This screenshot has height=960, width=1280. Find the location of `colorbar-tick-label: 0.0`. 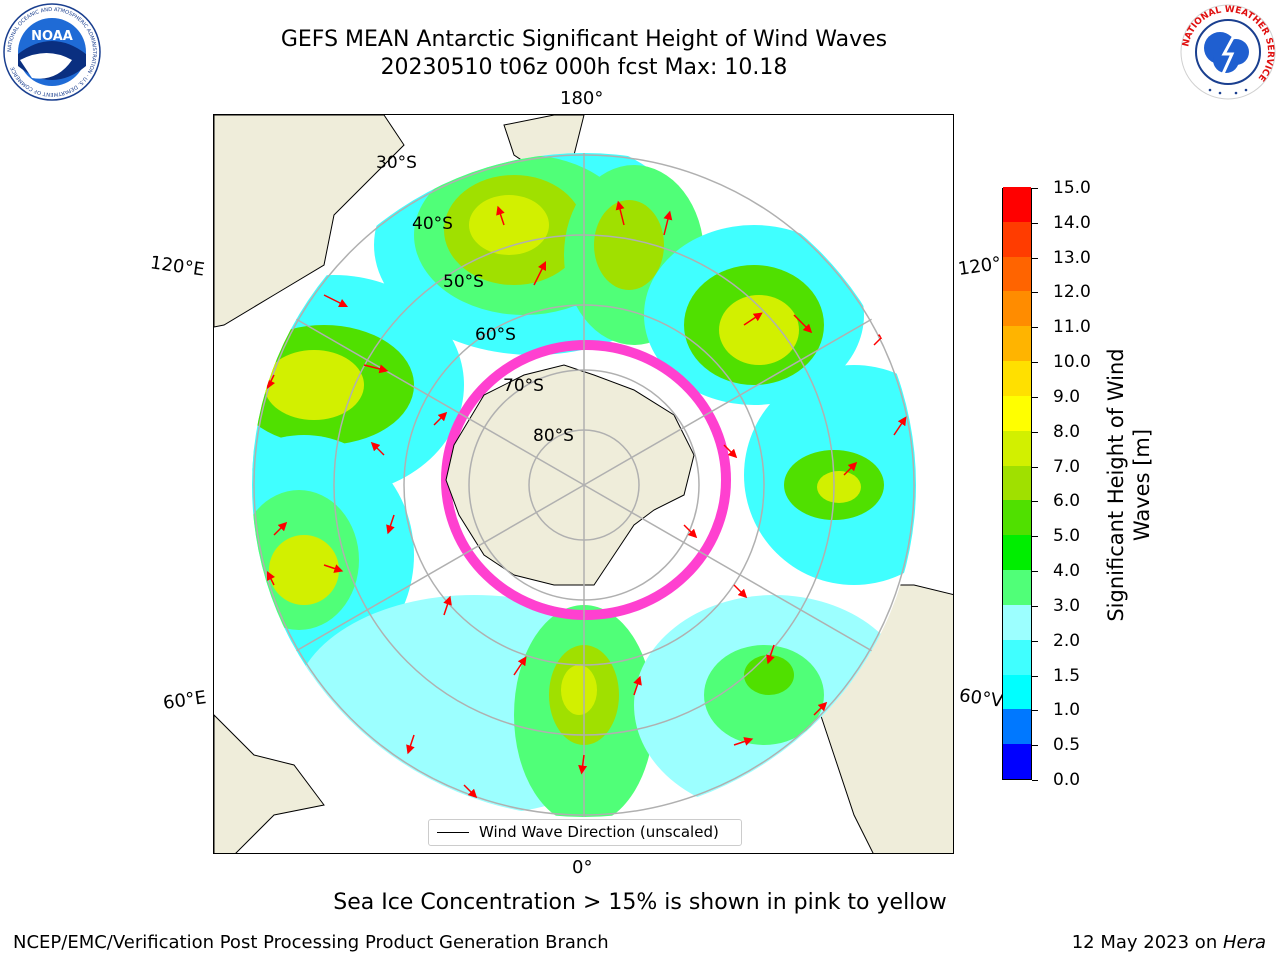

colorbar-tick-label: 0.0 is located at coordinates (1067, 780).